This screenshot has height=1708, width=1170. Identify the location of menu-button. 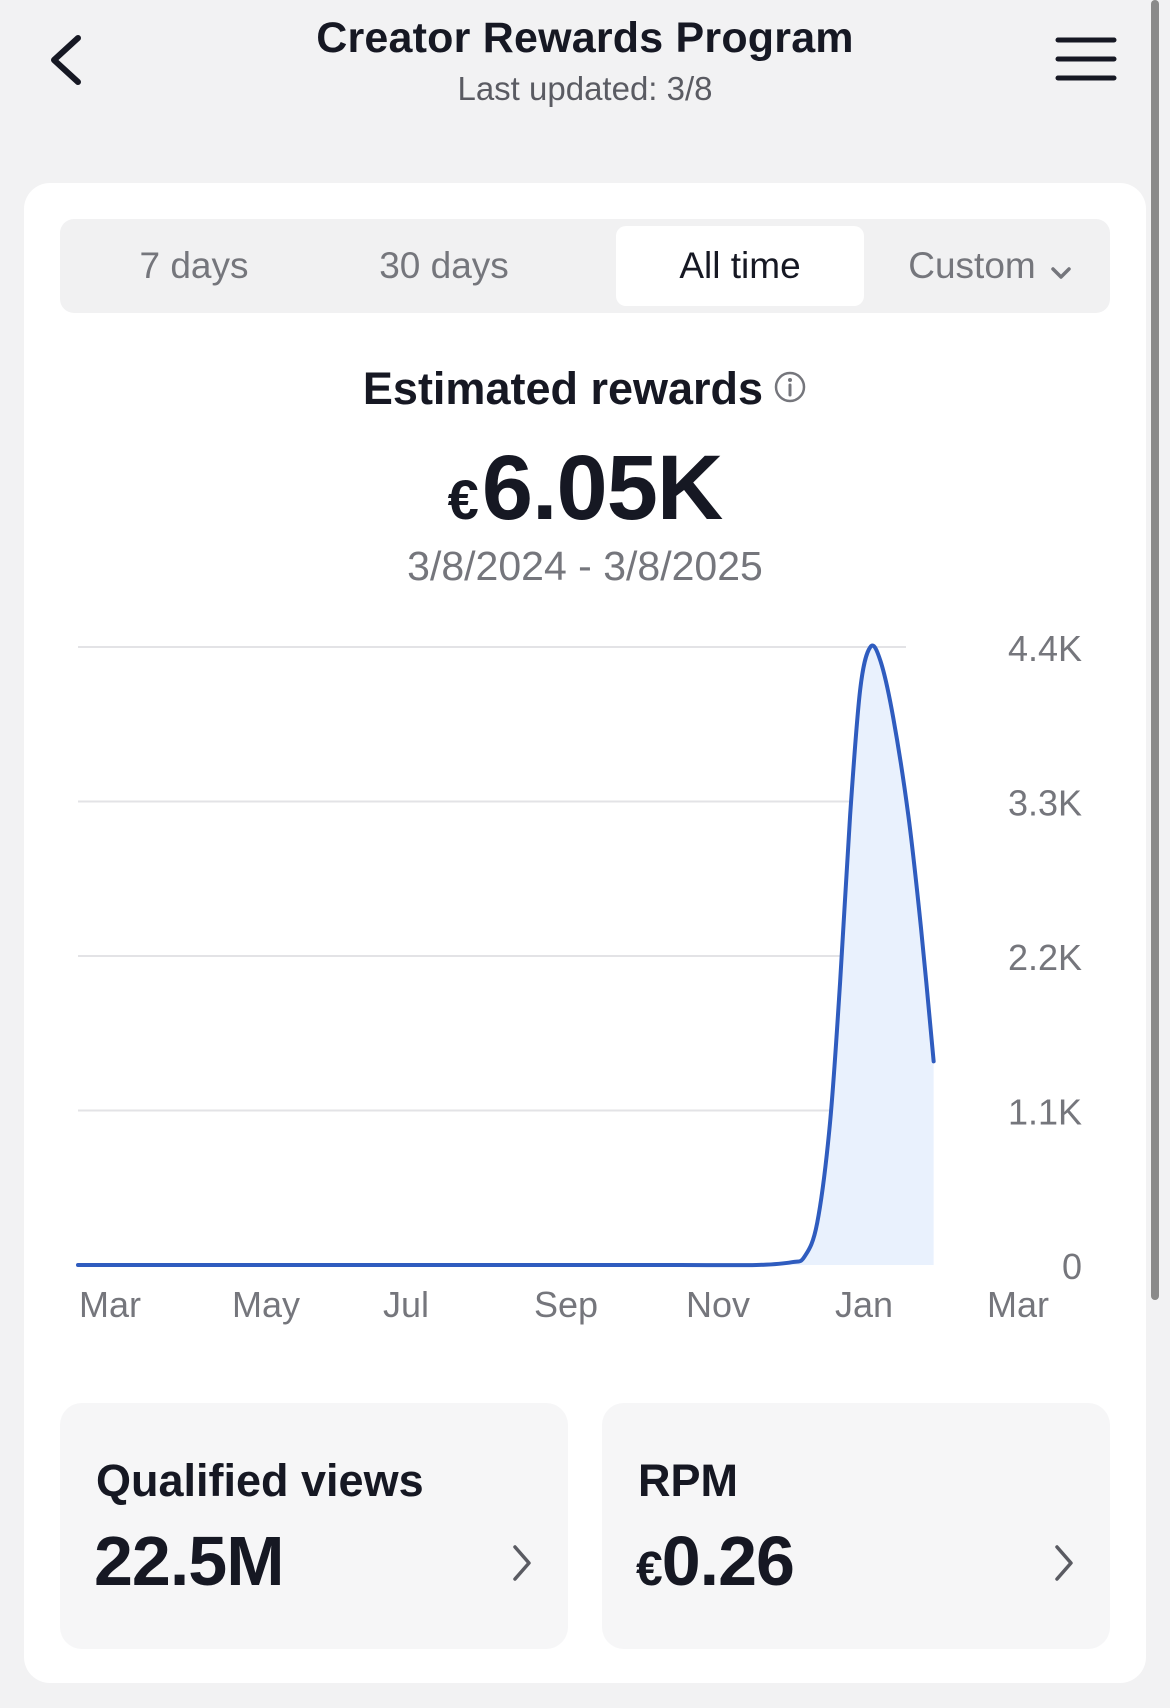
(1086, 60).